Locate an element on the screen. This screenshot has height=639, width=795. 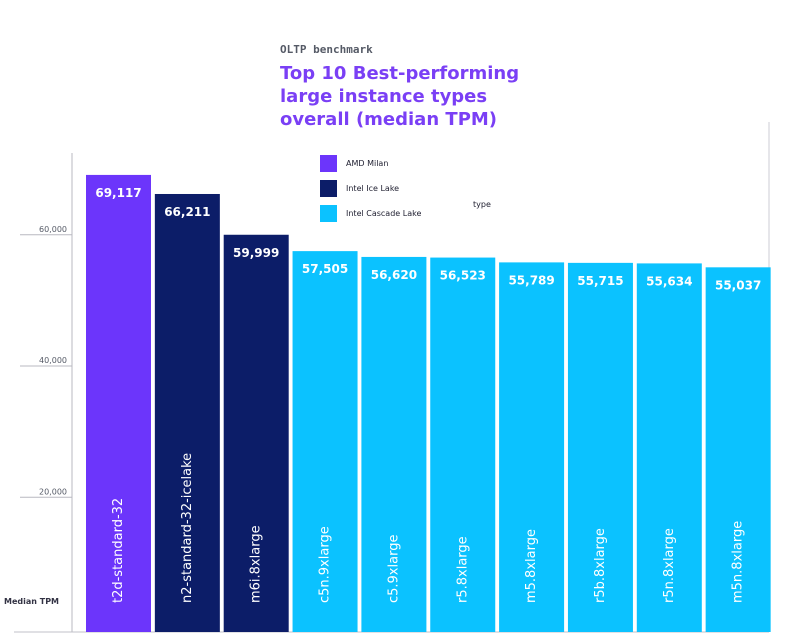
legend-label: Intel Ice Lake is located at coordinates (372, 188).